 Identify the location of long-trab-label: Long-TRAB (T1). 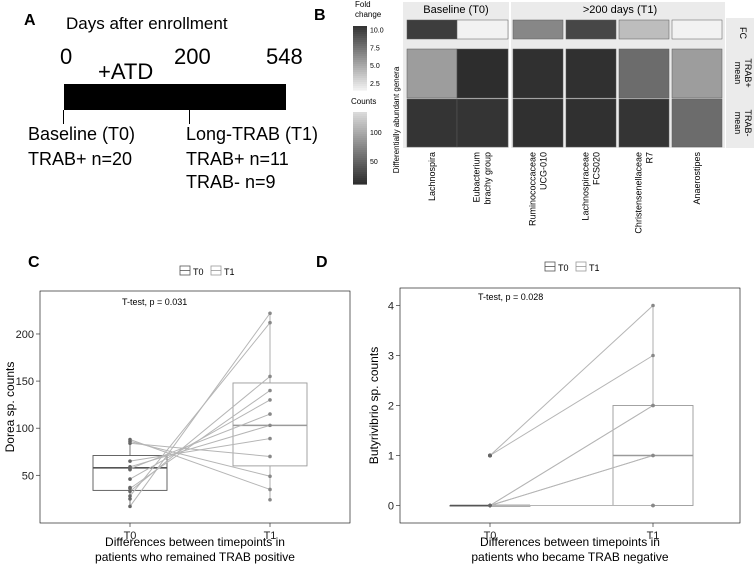
(252, 134).